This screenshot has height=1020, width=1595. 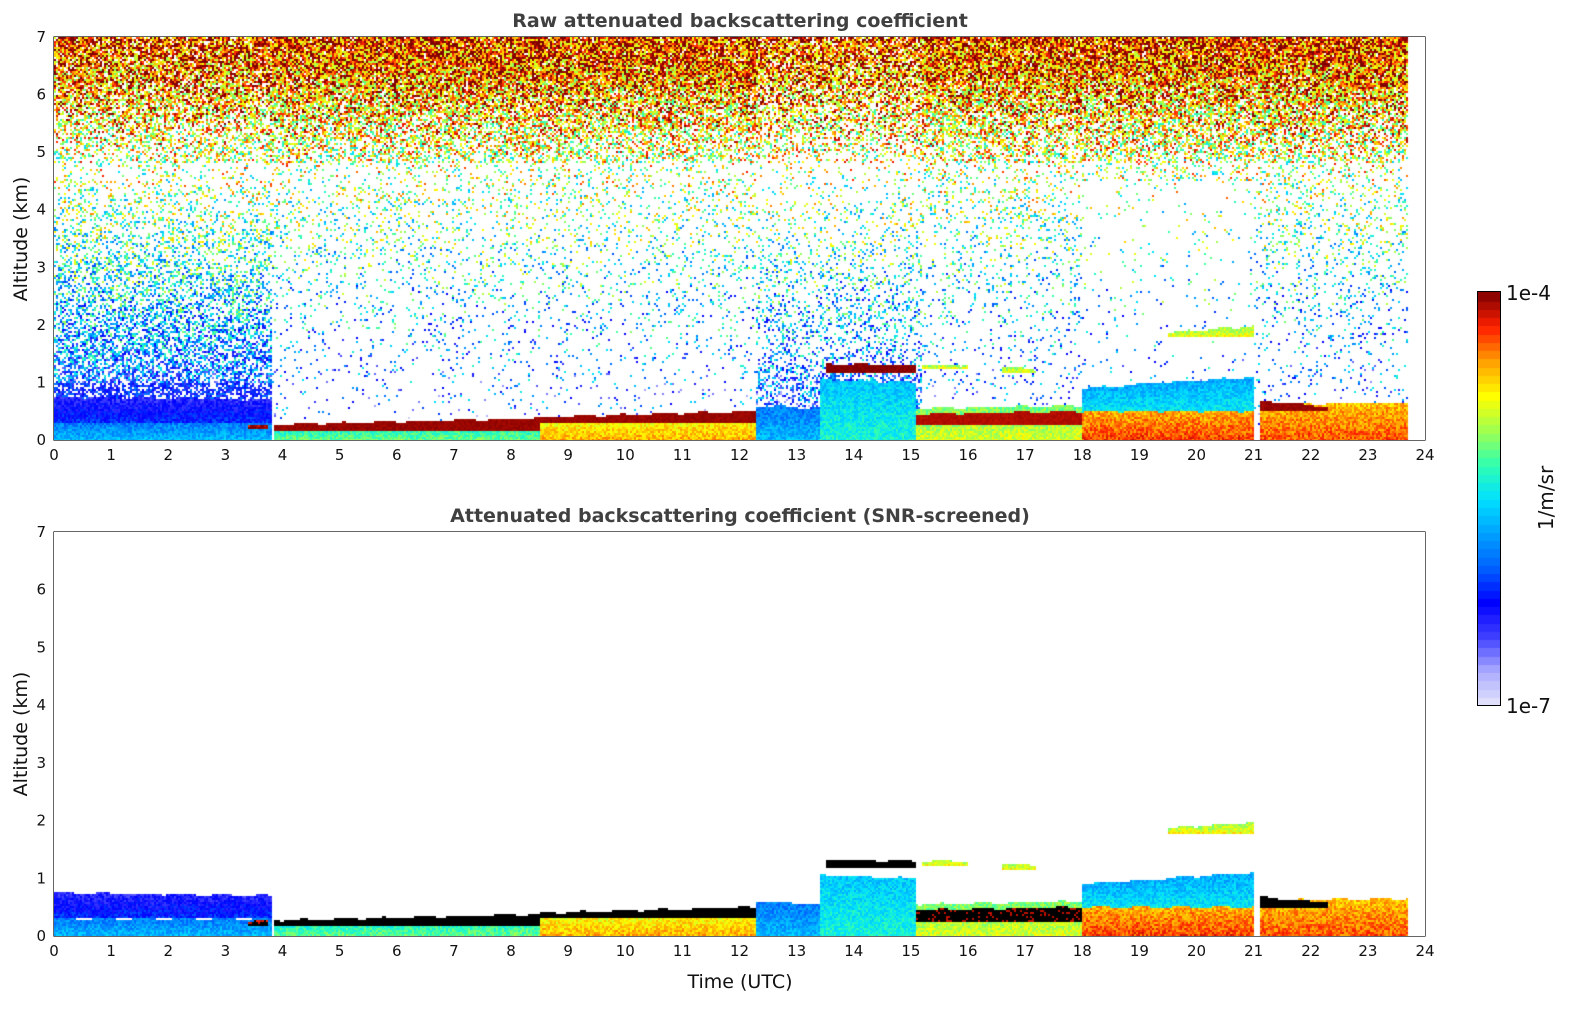 What do you see at coordinates (1528, 706) in the screenshot?
I see `colorbar-min-label: 1e-7` at bounding box center [1528, 706].